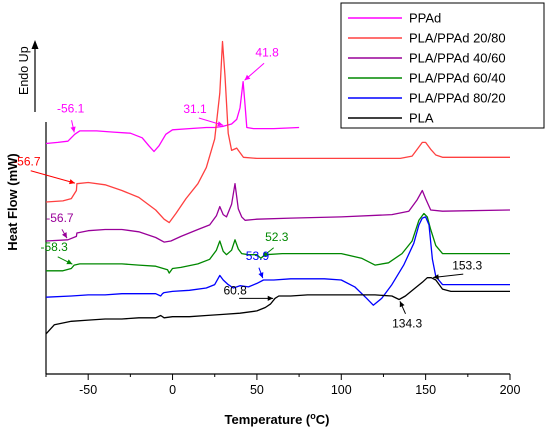 This screenshot has width=550, height=432. Describe the element at coordinates (457, 58) in the screenshot. I see `legend-label: PLA/PPAd 40/60` at that location.